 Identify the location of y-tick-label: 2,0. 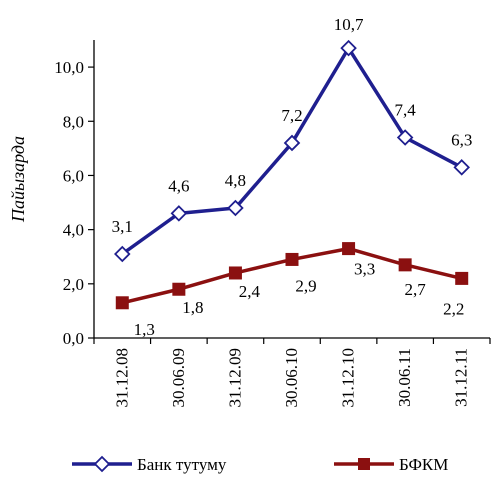
(73, 284).